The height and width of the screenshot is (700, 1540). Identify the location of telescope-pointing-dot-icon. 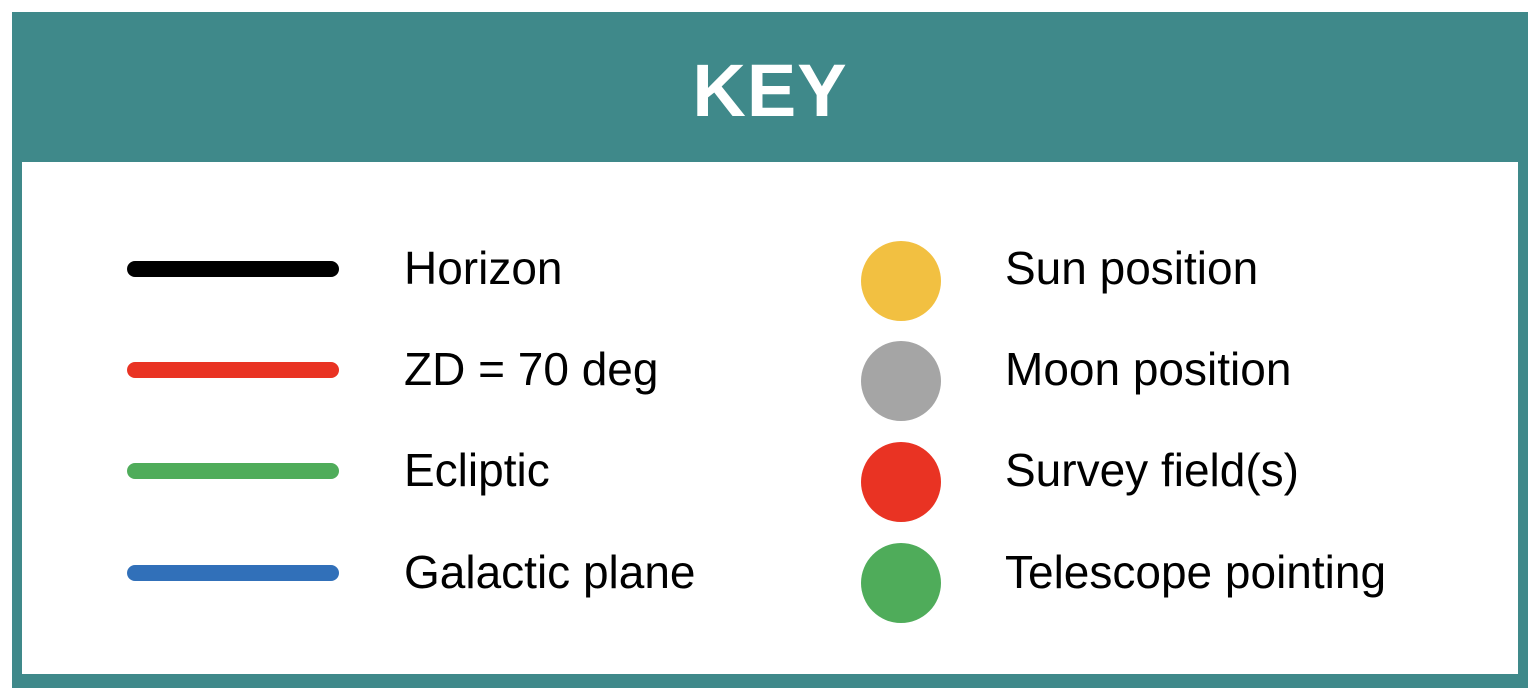
(901, 583).